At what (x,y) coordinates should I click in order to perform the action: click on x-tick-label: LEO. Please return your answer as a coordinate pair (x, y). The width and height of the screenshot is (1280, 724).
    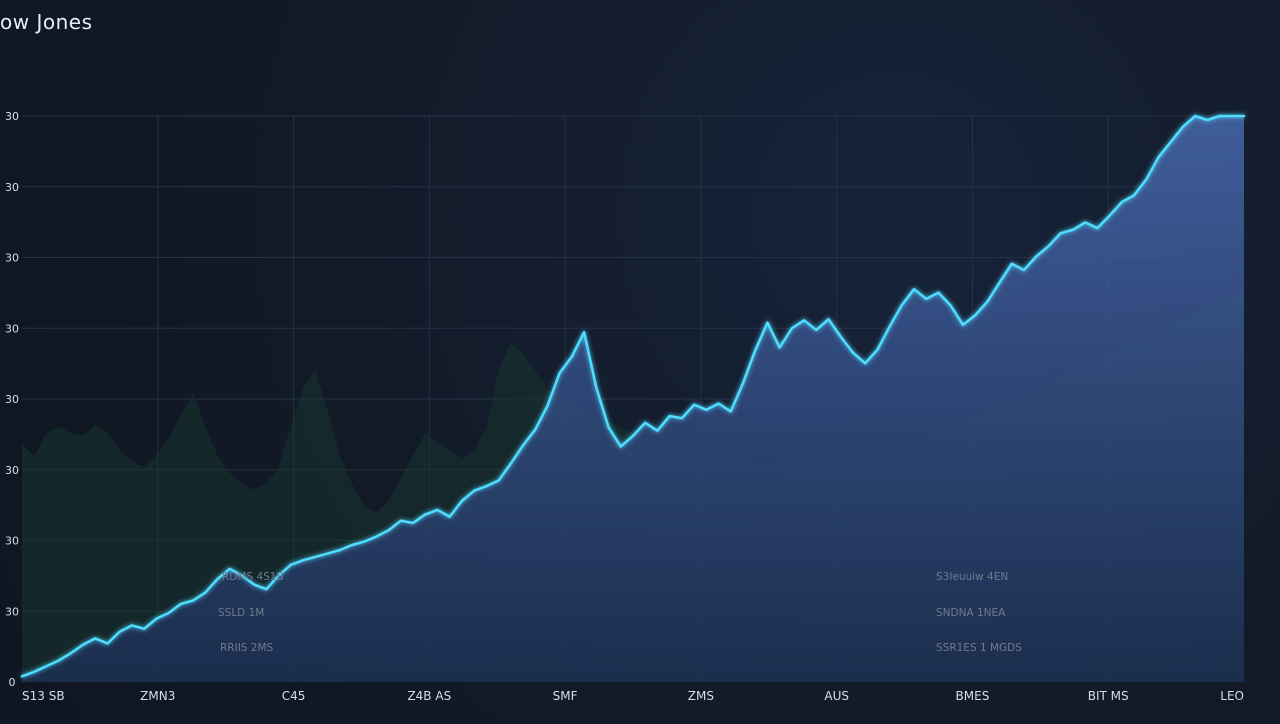
    Looking at the image, I should click on (1232, 696).